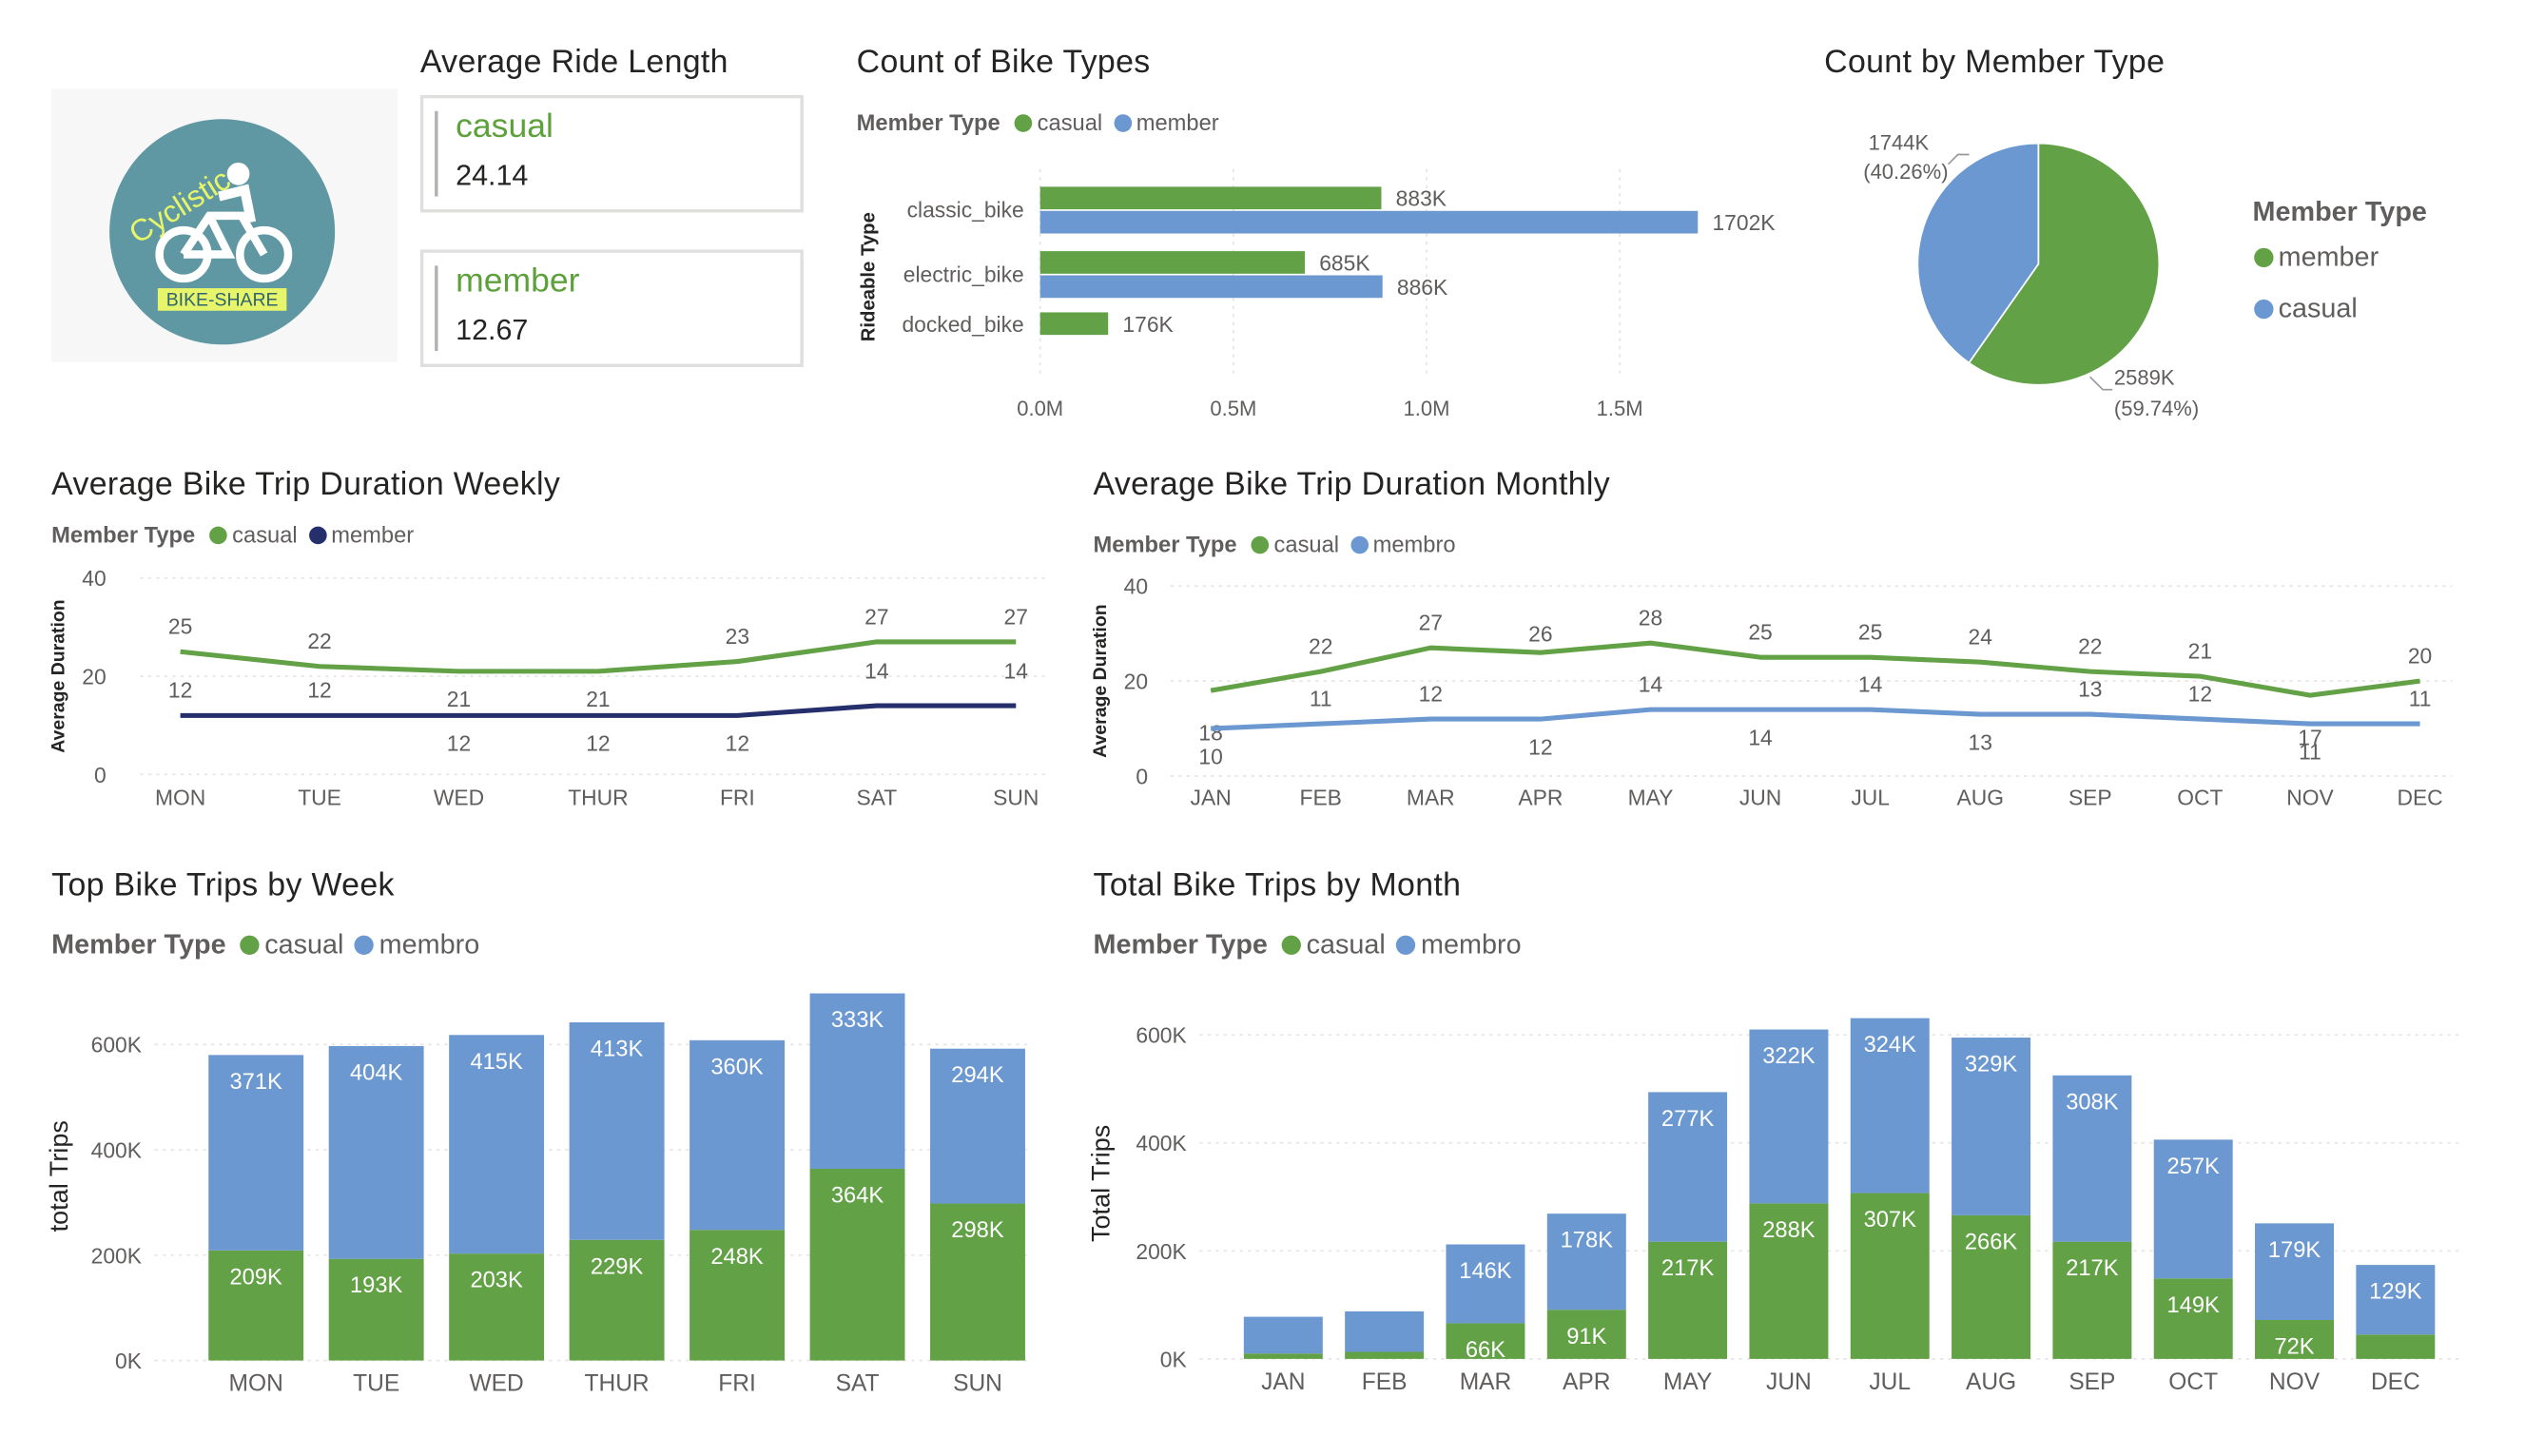 The width and height of the screenshot is (2525, 1456). I want to click on leader-line, so click(2101, 383).